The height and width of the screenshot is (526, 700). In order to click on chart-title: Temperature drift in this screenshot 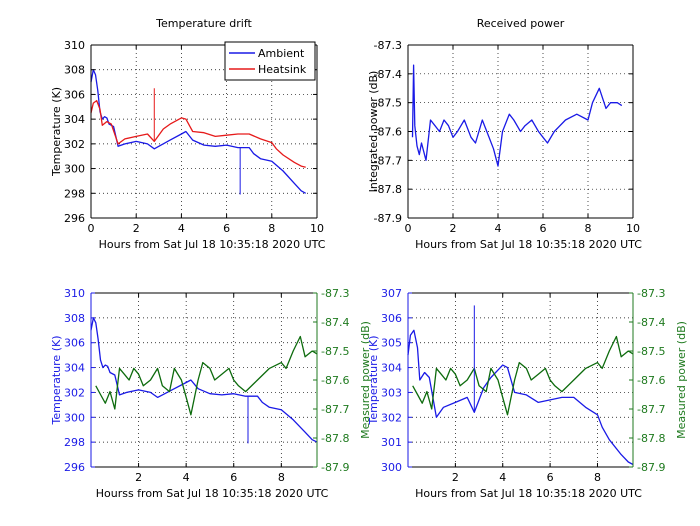, I will do `click(203, 23)`.